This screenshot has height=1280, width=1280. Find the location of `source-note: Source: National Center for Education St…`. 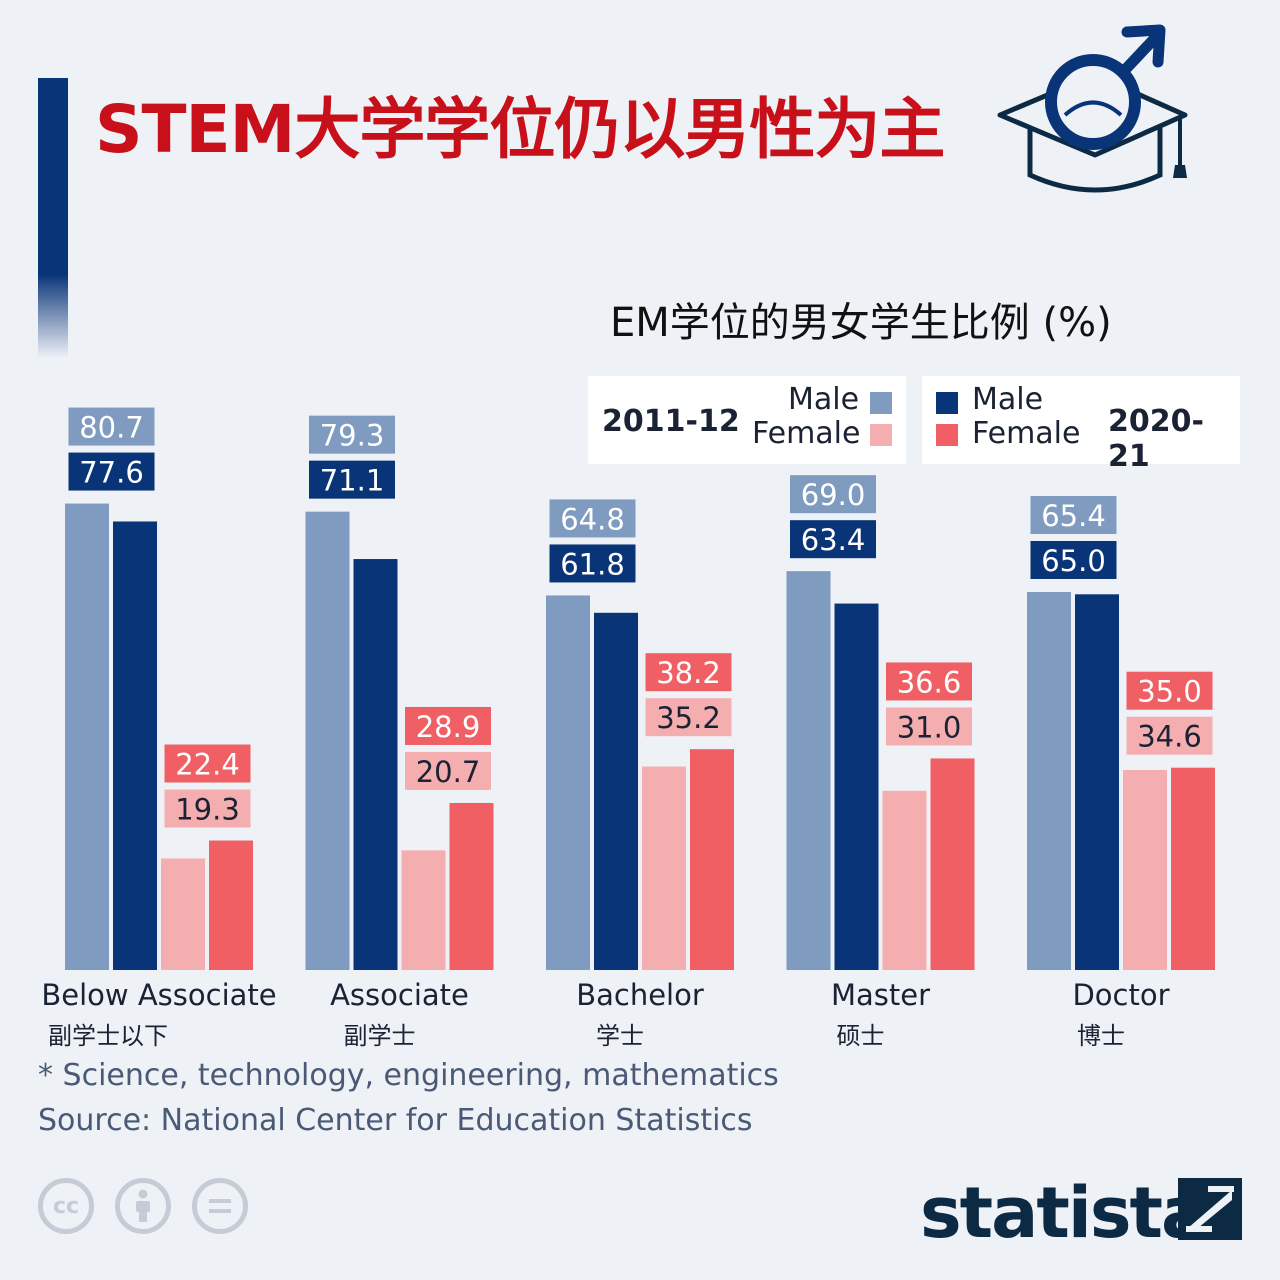

source-note: Source: National Center for Education St… is located at coordinates (395, 1120).